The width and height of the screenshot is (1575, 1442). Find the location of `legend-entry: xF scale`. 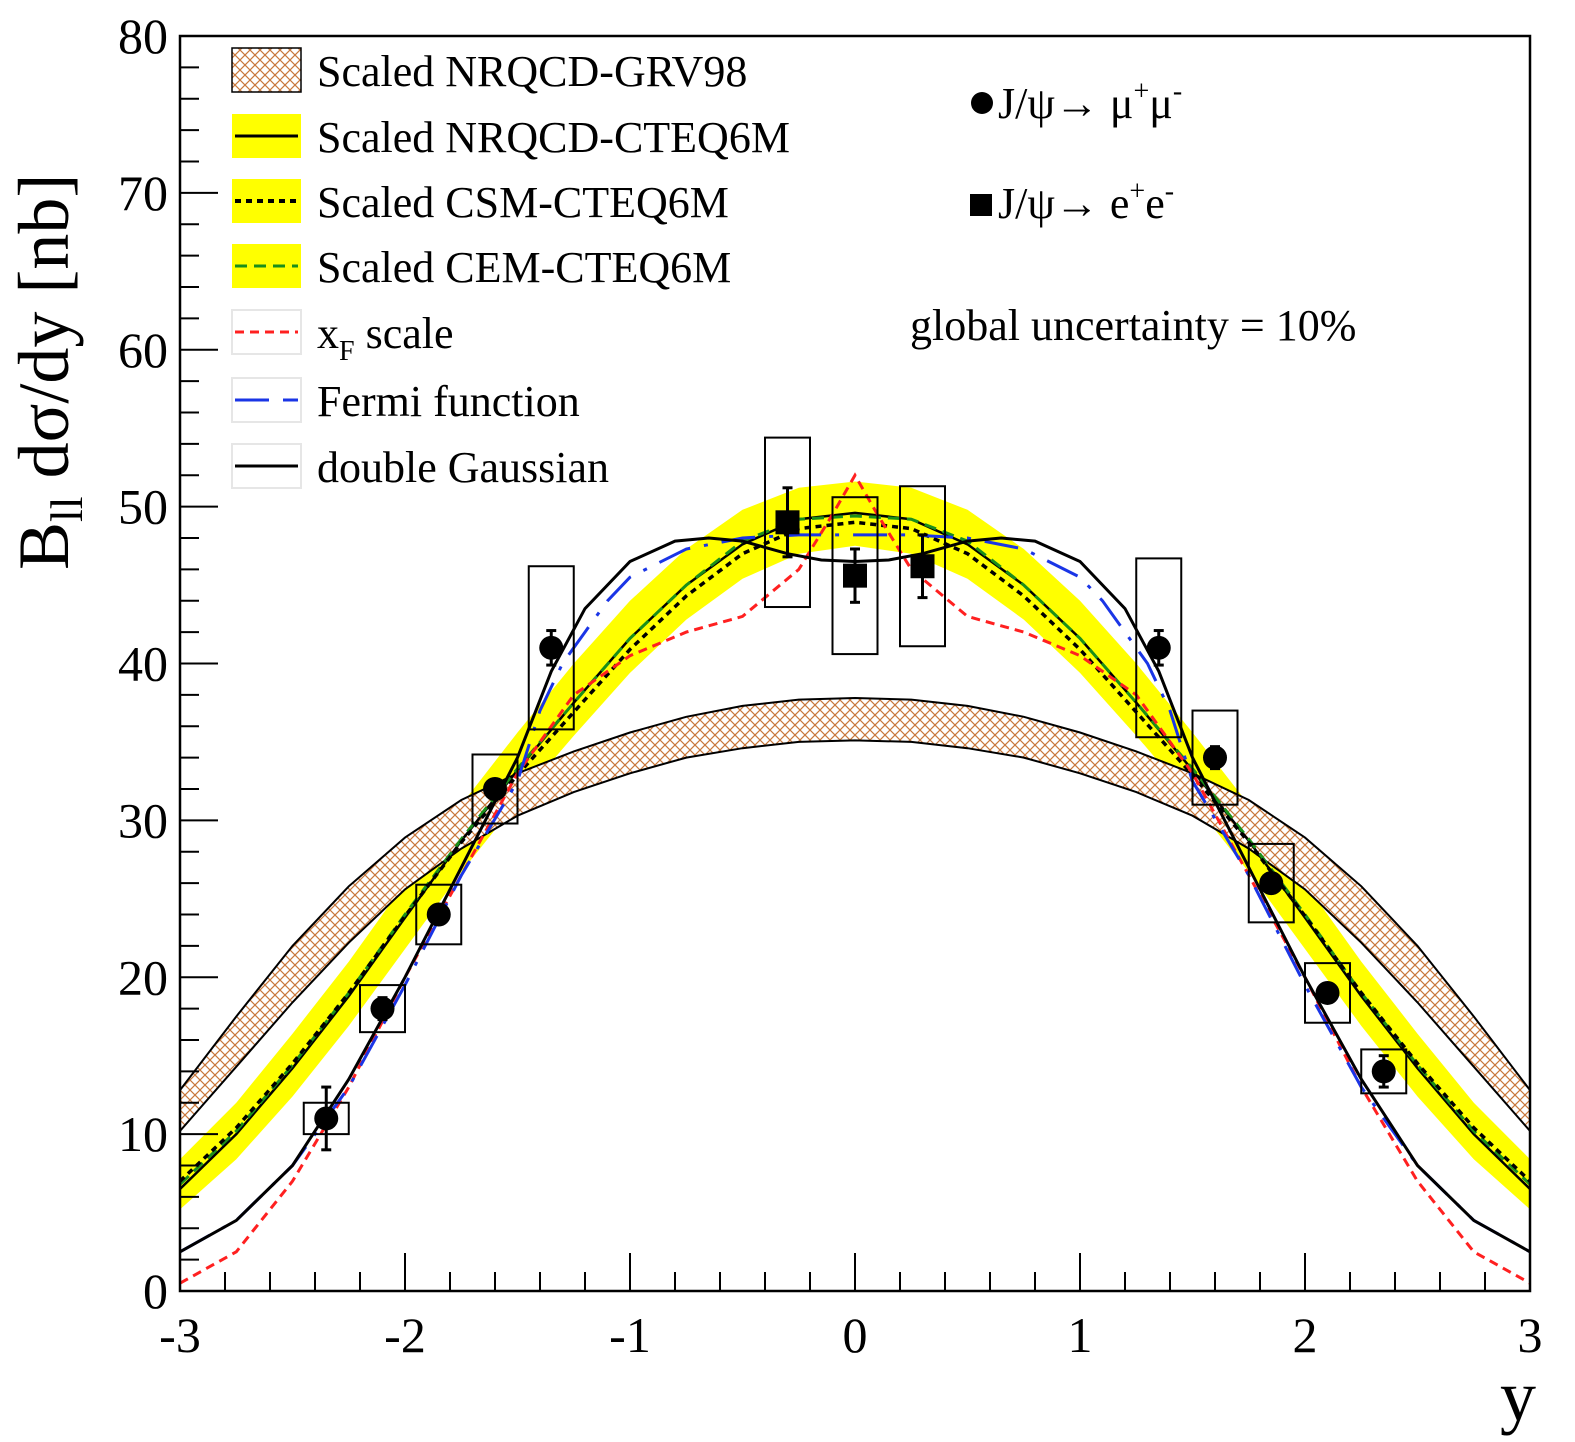

legend-entry: xF scale is located at coordinates (342, 338).